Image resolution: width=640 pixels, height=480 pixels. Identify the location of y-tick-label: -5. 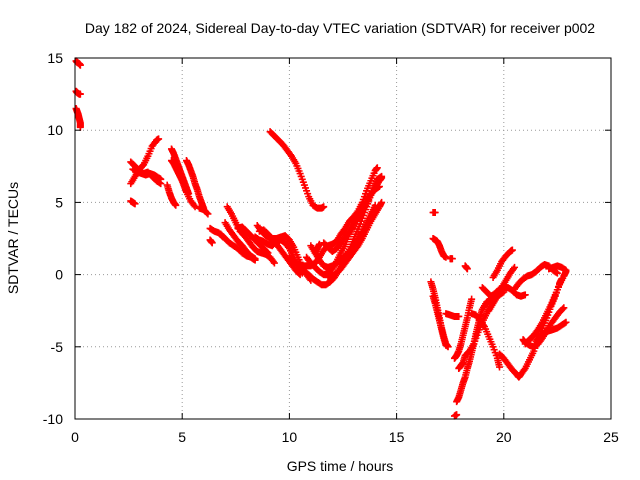
(57, 347).